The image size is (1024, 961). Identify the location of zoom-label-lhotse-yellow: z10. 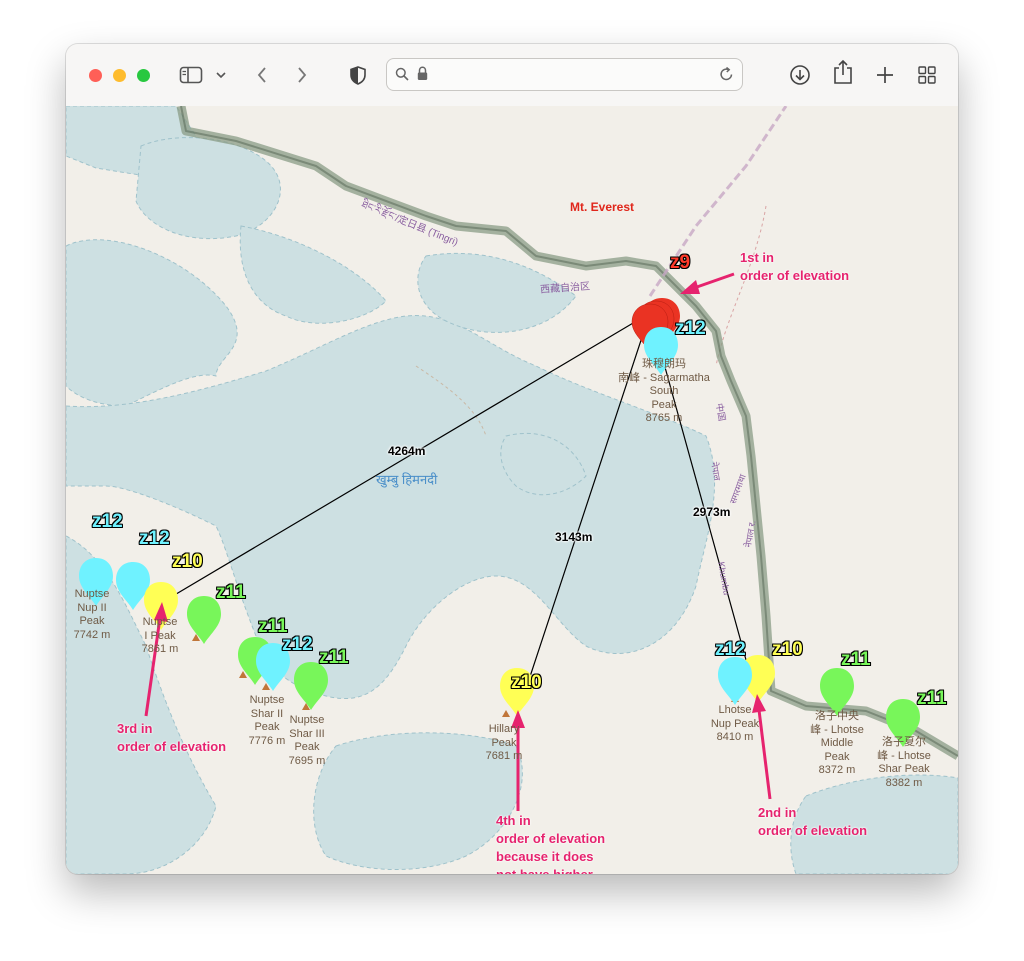
(787, 649).